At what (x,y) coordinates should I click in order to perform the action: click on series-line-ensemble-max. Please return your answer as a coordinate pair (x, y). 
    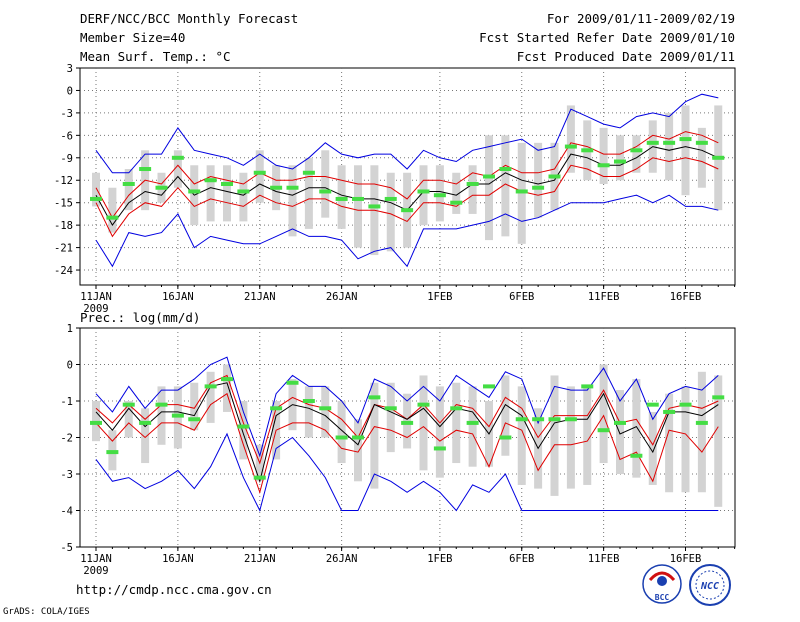
    Looking at the image, I should click on (407, 133).